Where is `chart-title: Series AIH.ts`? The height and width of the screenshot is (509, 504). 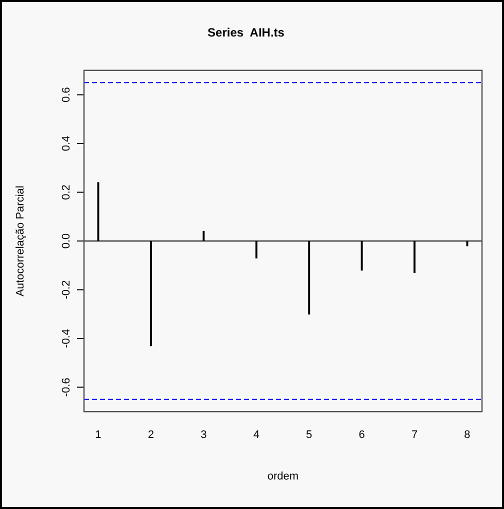
chart-title: Series AIH.ts is located at coordinates (246, 33).